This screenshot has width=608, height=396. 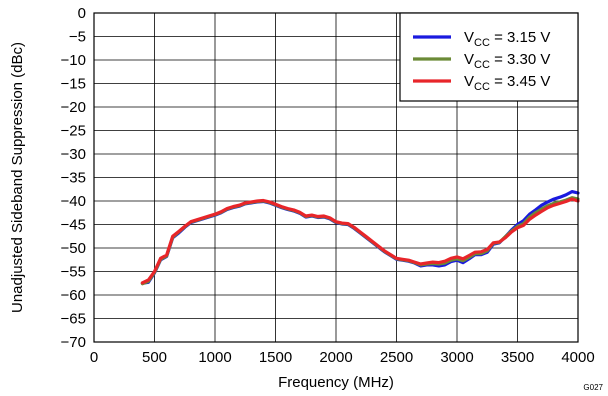 What do you see at coordinates (73, 295) in the screenshot?
I see `y-tick-label: −60` at bounding box center [73, 295].